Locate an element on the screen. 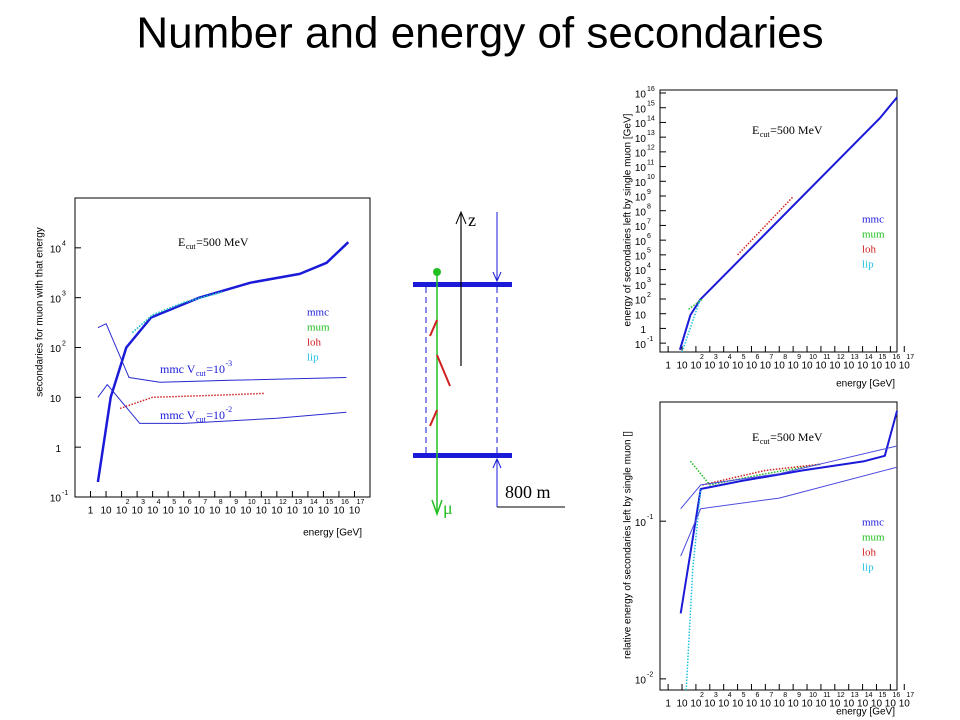 The height and width of the screenshot is (720, 960). arrowhead is located at coordinates (497, 277).